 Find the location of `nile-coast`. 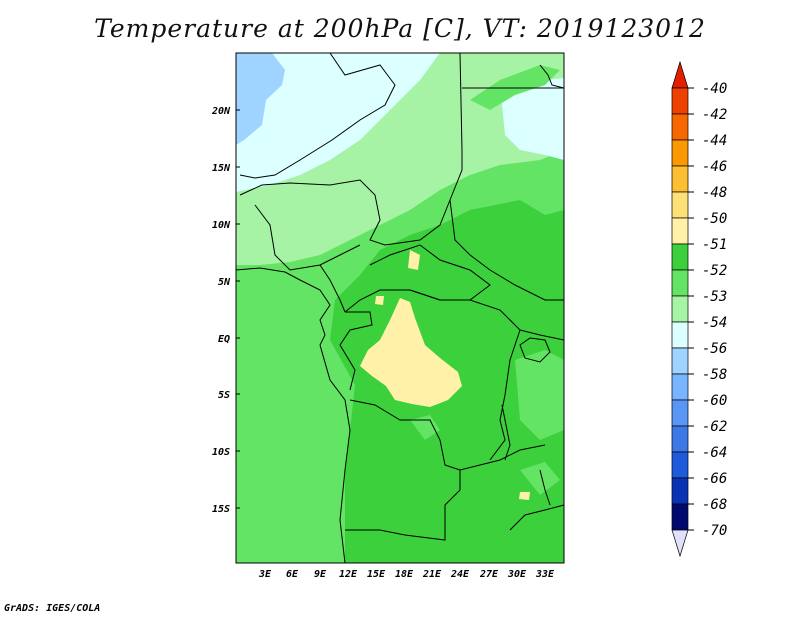

nile-coast is located at coordinates (551, 76).